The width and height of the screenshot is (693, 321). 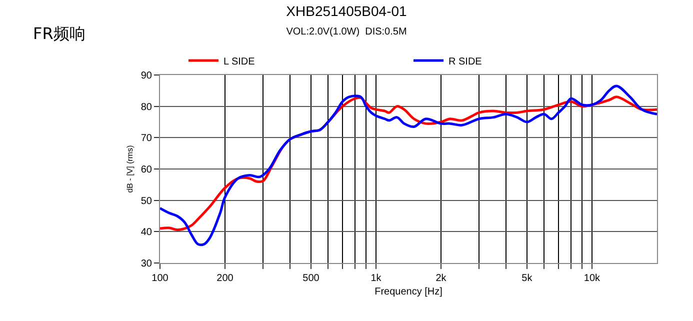 I want to click on x-tick-label: 2k, so click(x=442, y=278).